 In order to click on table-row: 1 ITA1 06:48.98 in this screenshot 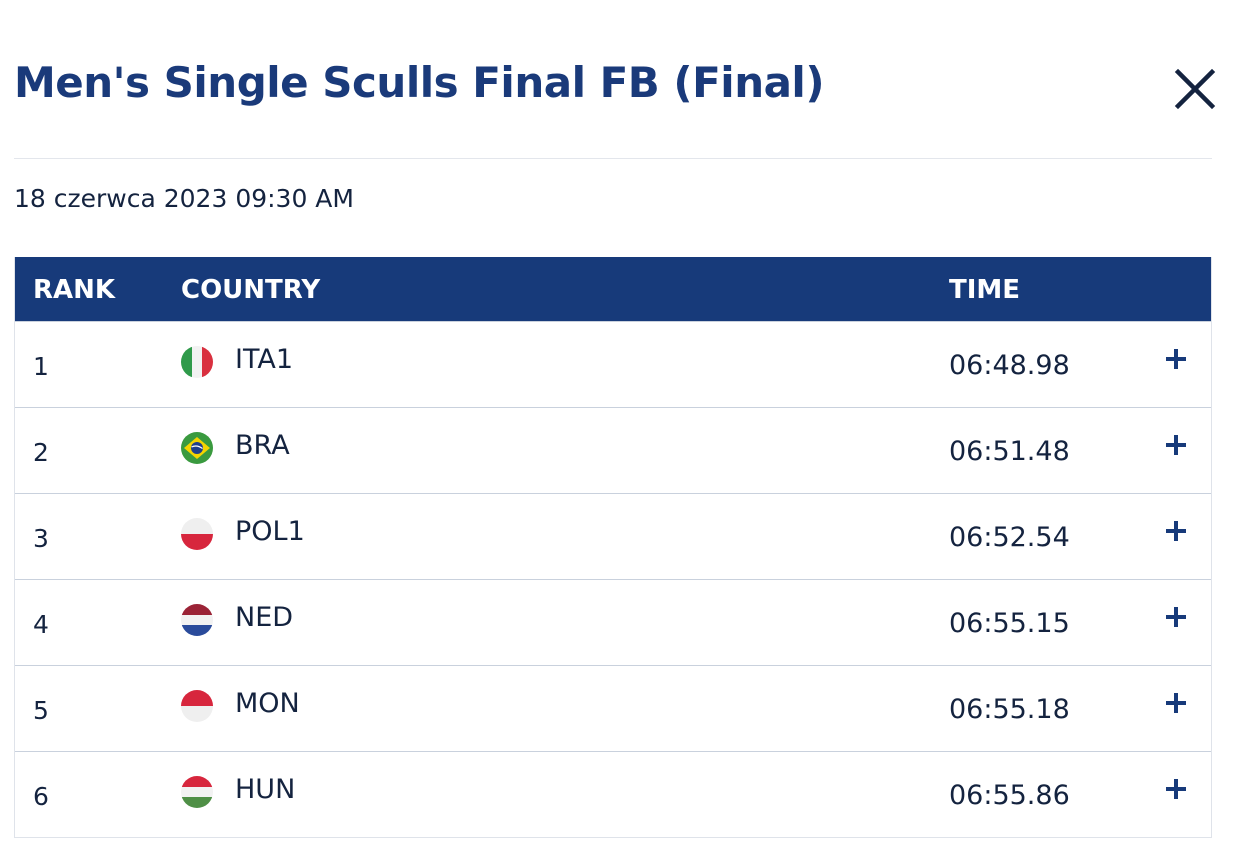, I will do `click(613, 364)`.